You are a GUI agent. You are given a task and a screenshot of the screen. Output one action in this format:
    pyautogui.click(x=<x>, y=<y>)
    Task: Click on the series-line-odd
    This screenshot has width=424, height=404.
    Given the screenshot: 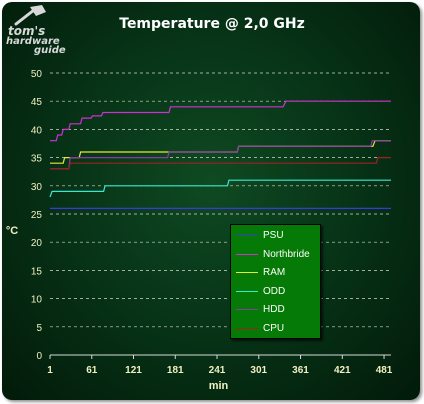 What is the action you would take?
    pyautogui.click(x=220, y=188)
    